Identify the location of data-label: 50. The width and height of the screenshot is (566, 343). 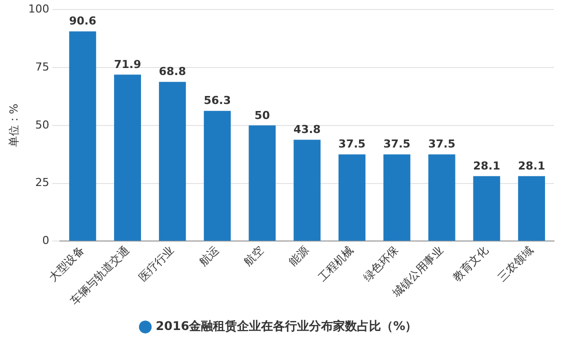
(262, 115).